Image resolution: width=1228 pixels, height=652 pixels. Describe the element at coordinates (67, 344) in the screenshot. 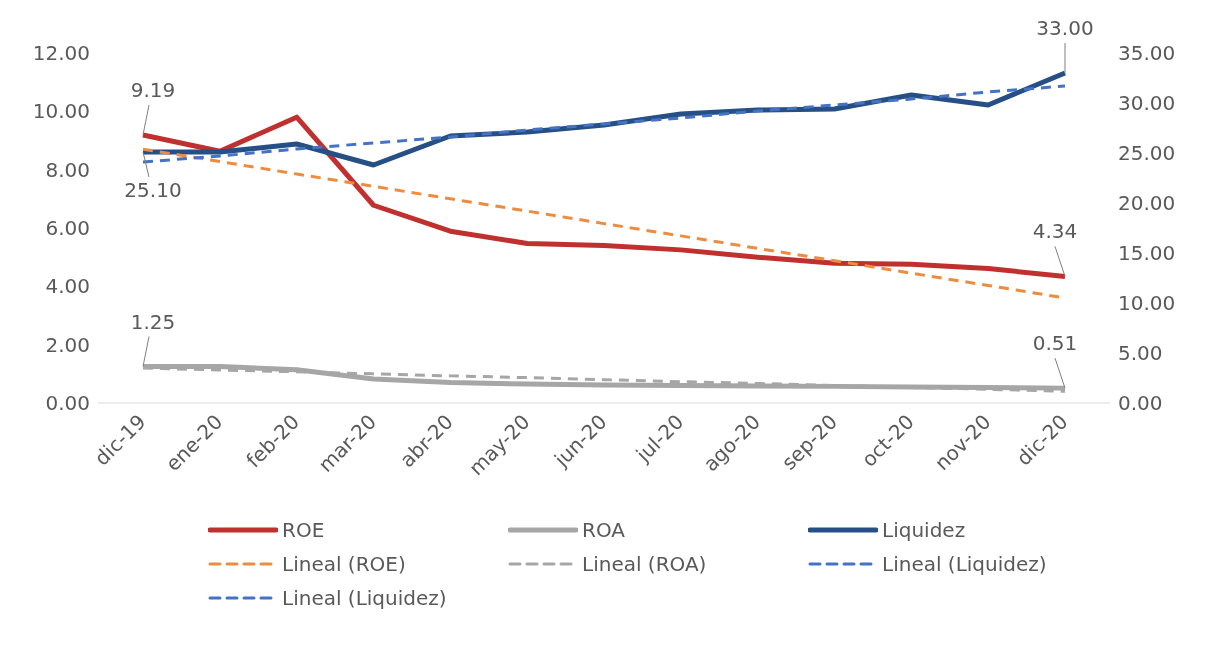

I see `y-tick-label: 2.00` at that location.